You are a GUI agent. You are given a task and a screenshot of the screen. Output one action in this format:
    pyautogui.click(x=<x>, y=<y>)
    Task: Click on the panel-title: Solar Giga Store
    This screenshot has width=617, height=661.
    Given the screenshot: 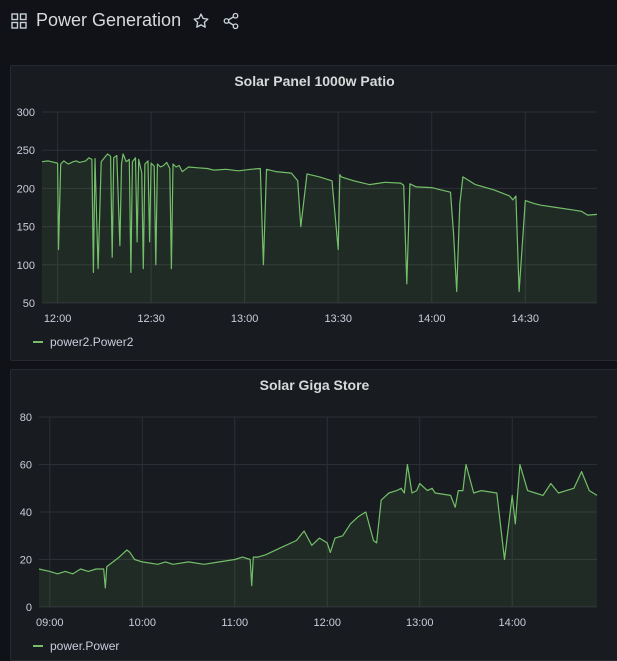 What is the action you would take?
    pyautogui.click(x=314, y=385)
    